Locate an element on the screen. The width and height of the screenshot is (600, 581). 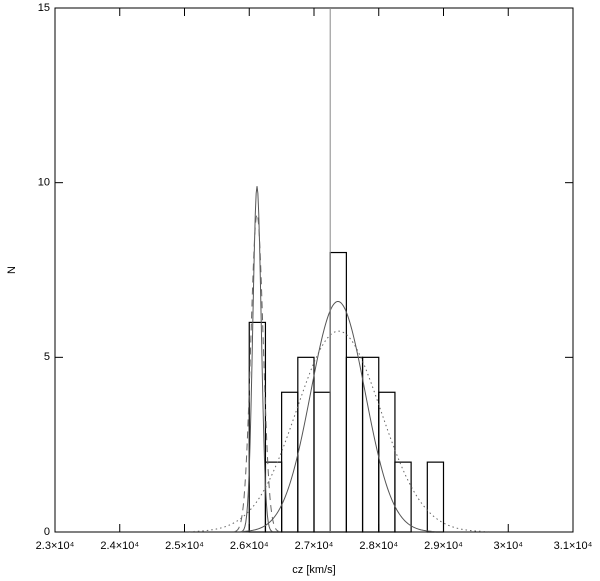
y-tick-label: 0 is located at coordinates (47, 532).